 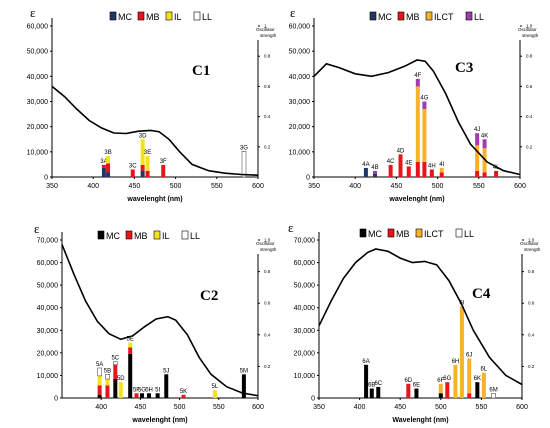 I want to click on bar-segment-ILCT, so click(x=441, y=170).